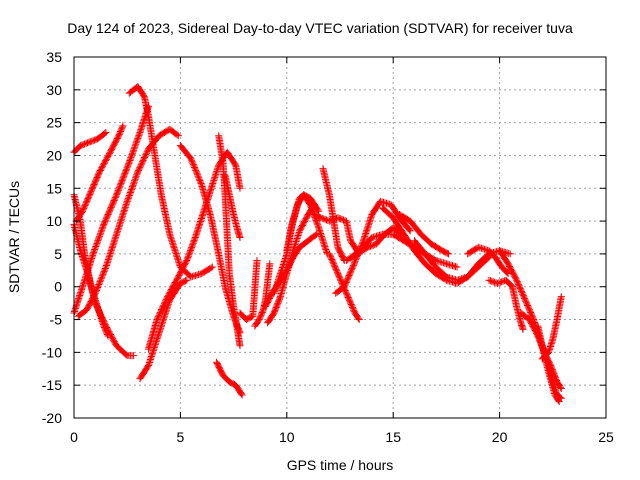  What do you see at coordinates (54, 155) in the screenshot?
I see `y-tick-label: 20` at bounding box center [54, 155].